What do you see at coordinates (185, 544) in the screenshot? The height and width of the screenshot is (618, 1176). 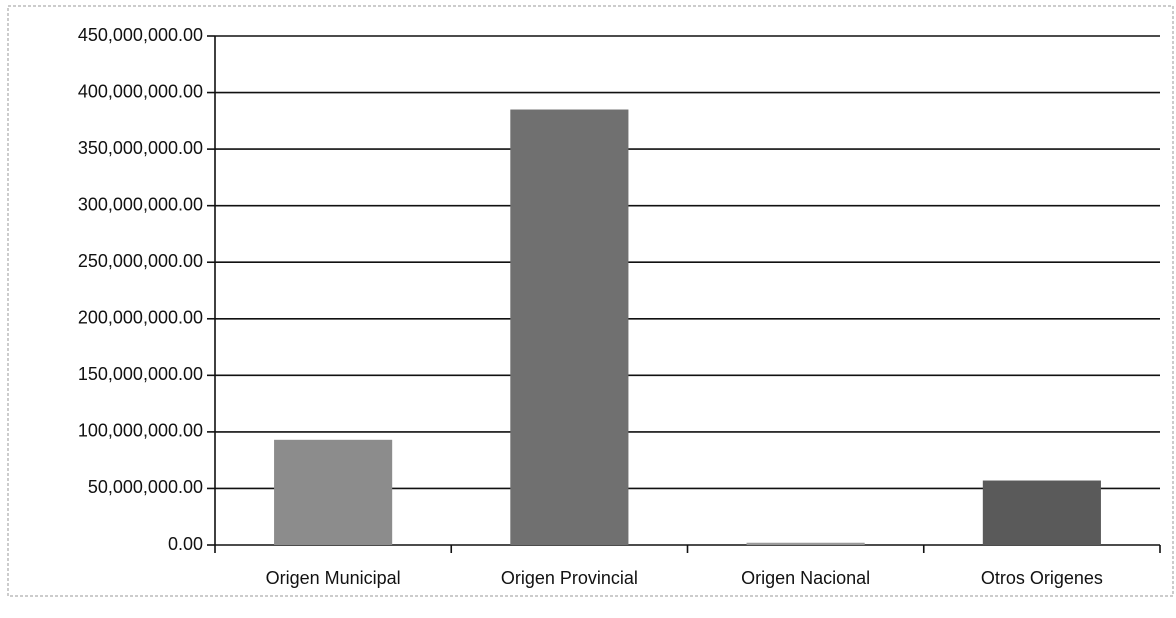 I see `y-tick-label: 0.00` at bounding box center [185, 544].